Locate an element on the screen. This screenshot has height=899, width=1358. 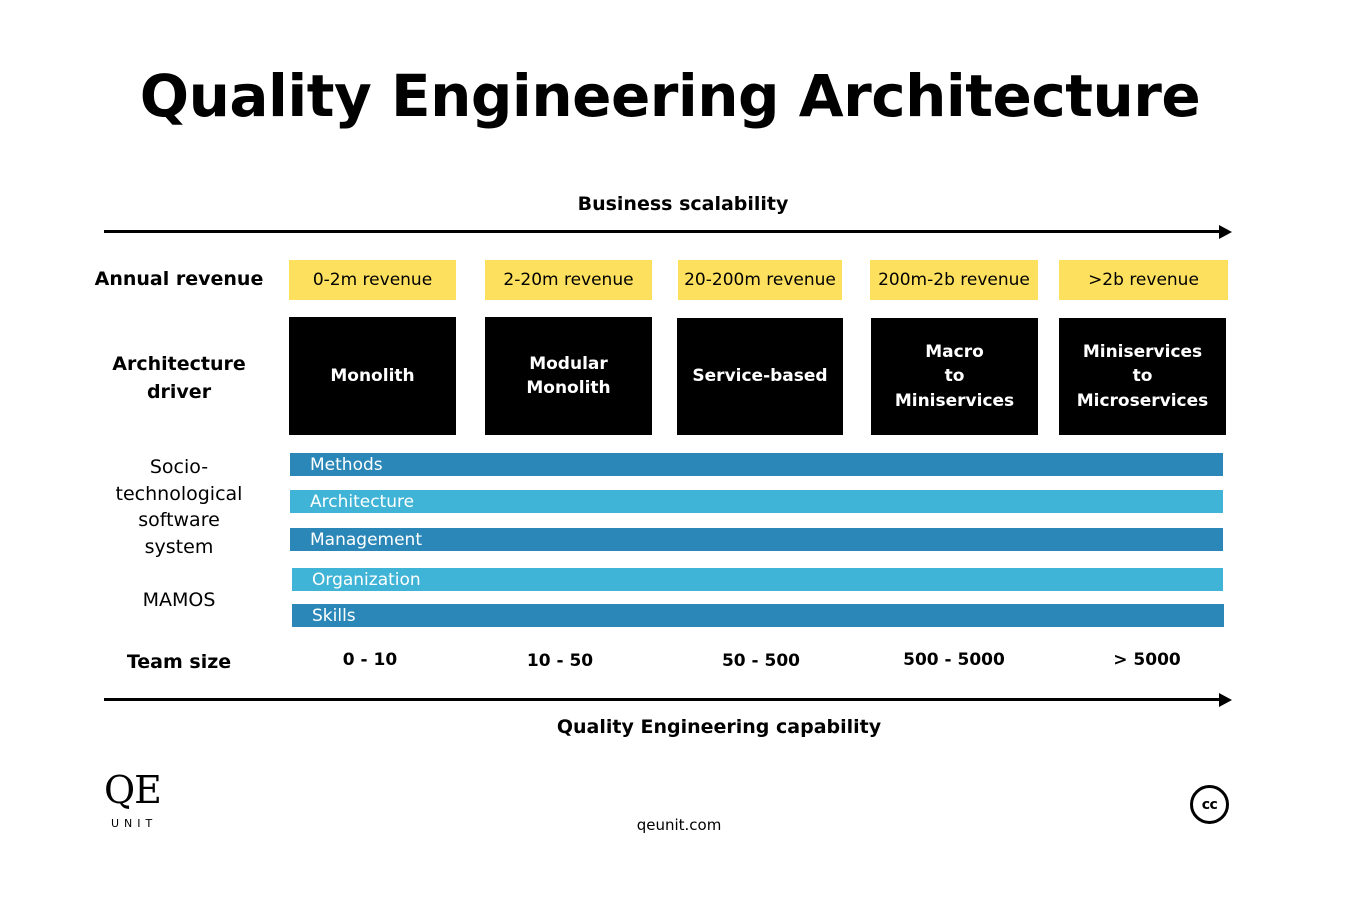
driver-box: Miniservices to Microservices is located at coordinates (1142, 376).